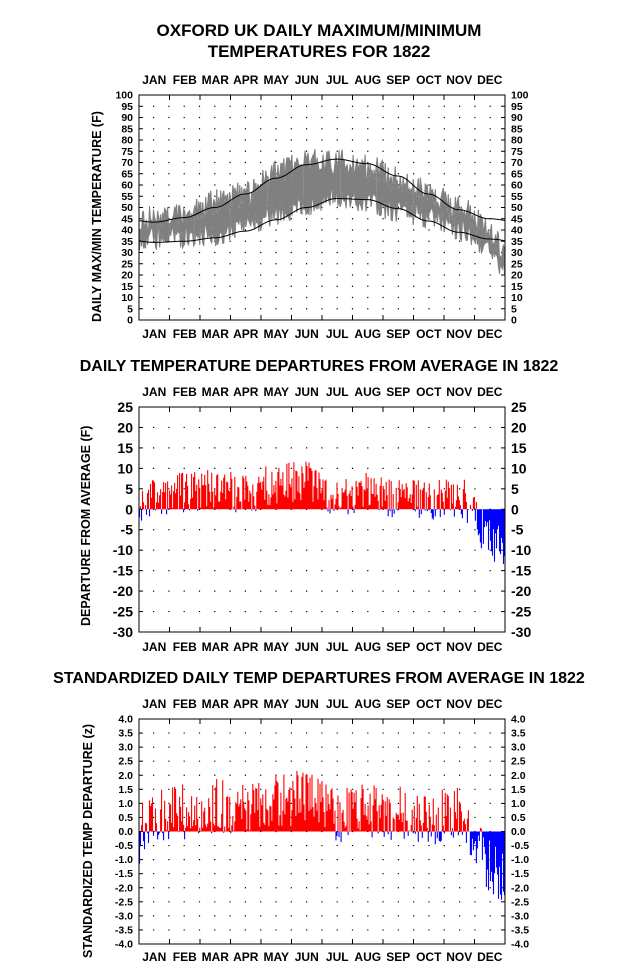 The width and height of the screenshot is (638, 970). What do you see at coordinates (520, 916) in the screenshot?
I see `y-tick-label-right: -3.0` at bounding box center [520, 916].